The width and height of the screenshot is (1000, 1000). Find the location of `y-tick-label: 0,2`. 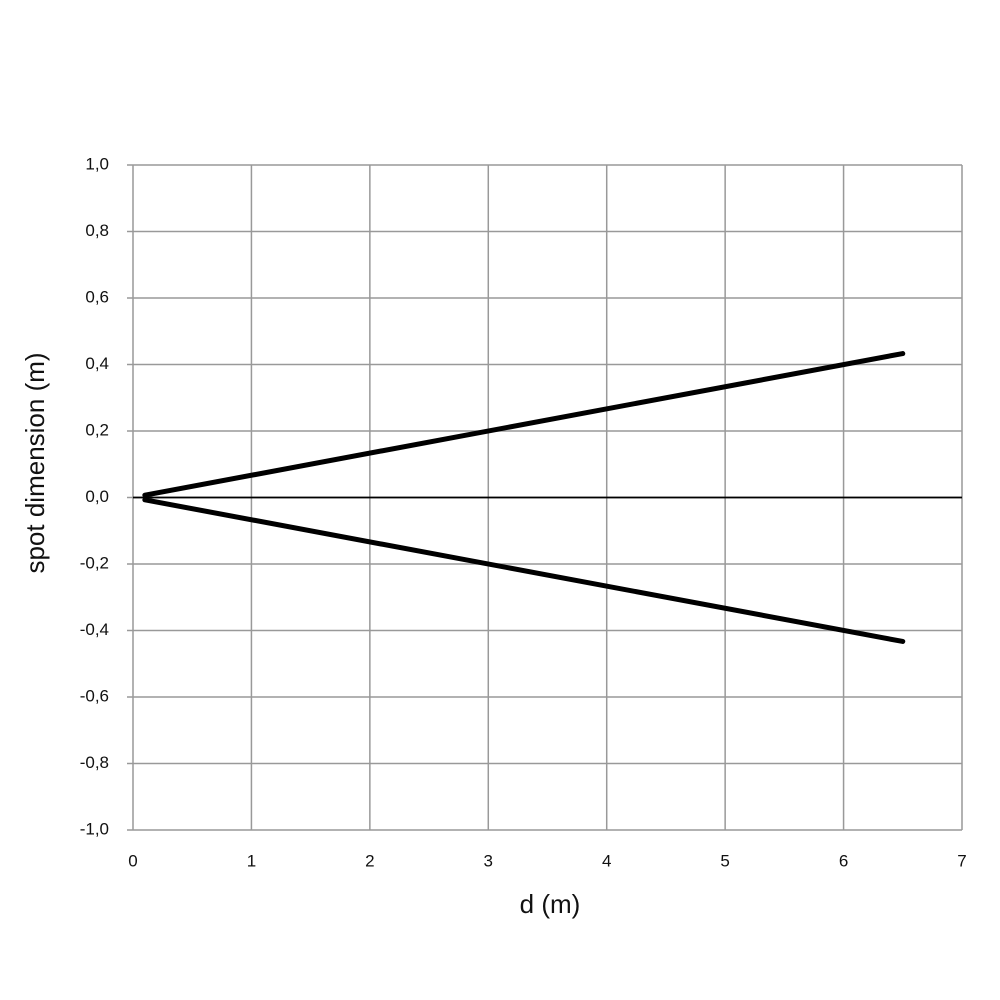

y-tick-label: 0,2 is located at coordinates (97, 429).